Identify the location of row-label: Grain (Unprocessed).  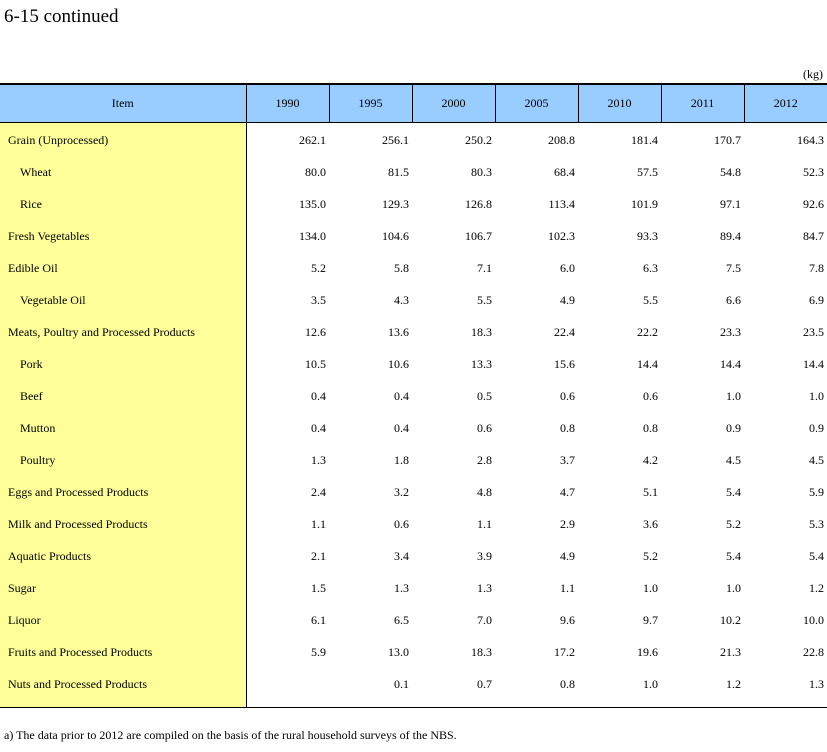
(123, 139).